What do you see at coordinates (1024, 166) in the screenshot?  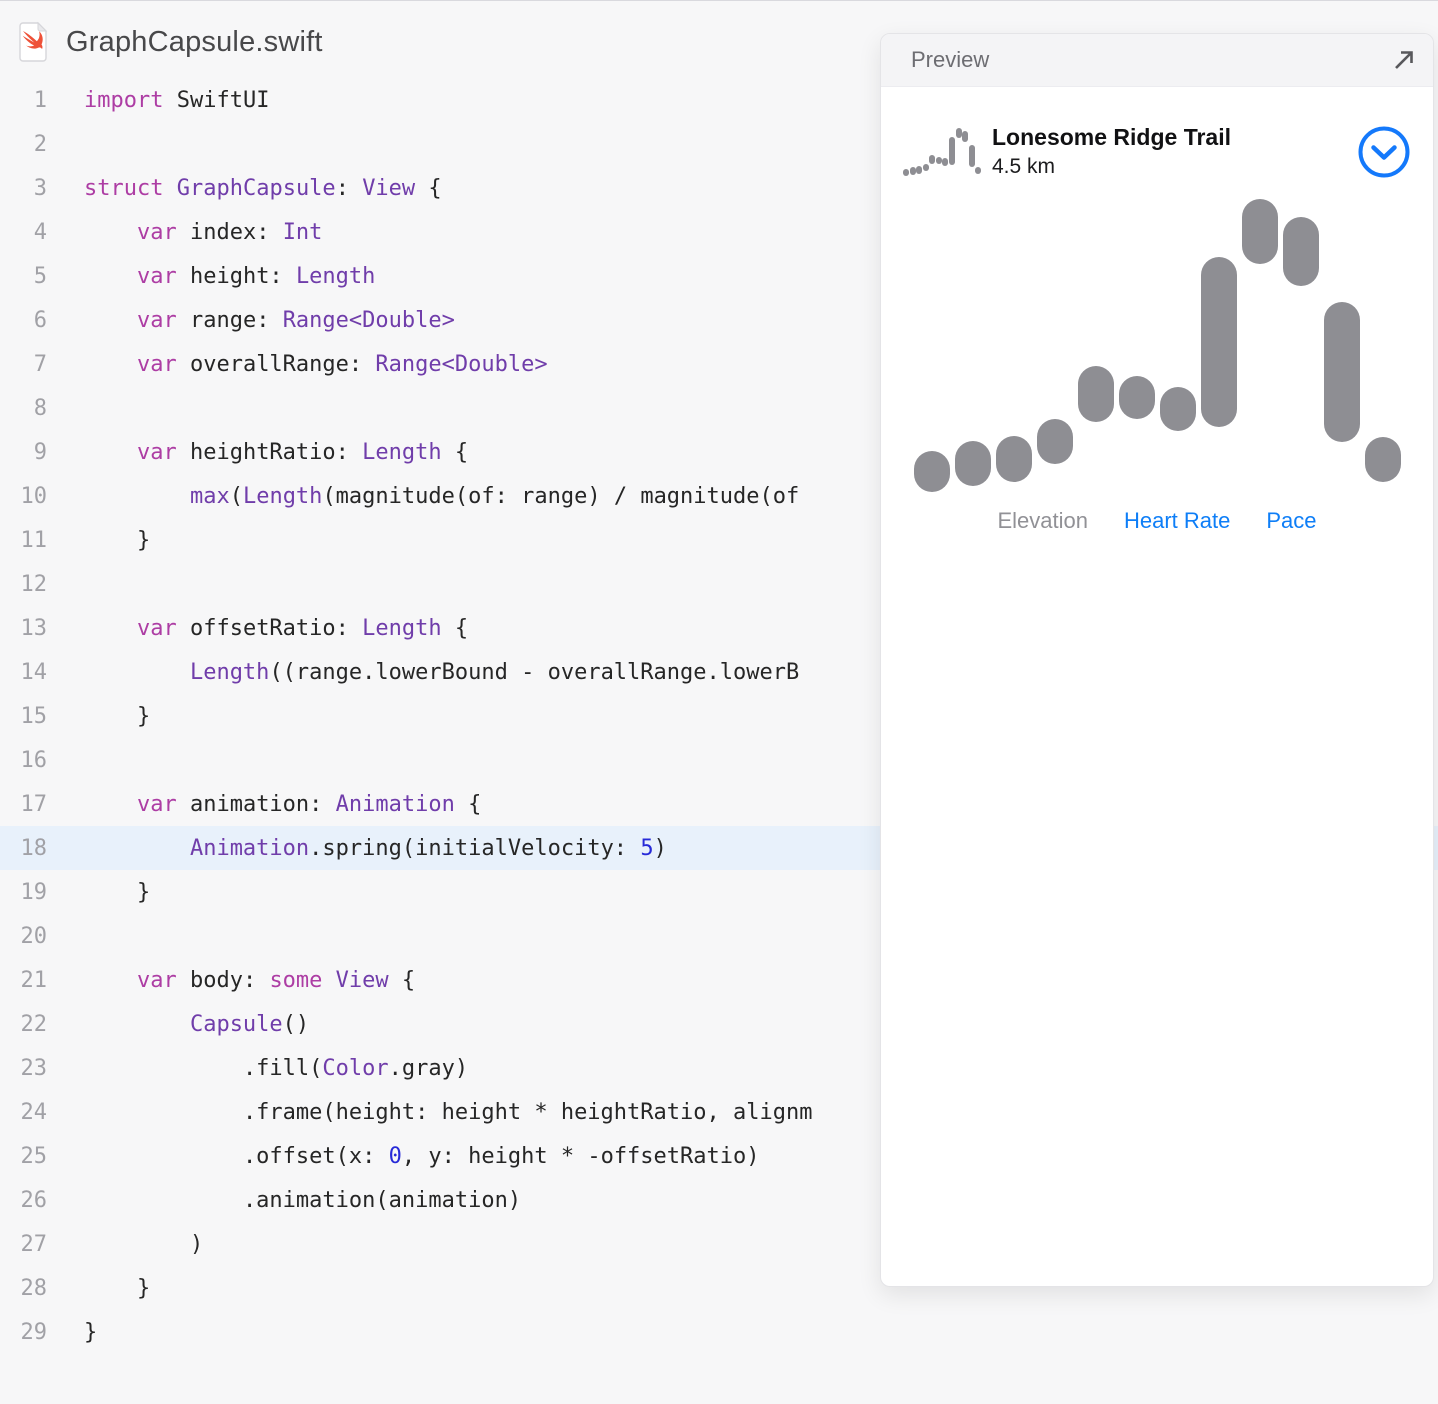 I see `trail-distance: 4.5 km` at bounding box center [1024, 166].